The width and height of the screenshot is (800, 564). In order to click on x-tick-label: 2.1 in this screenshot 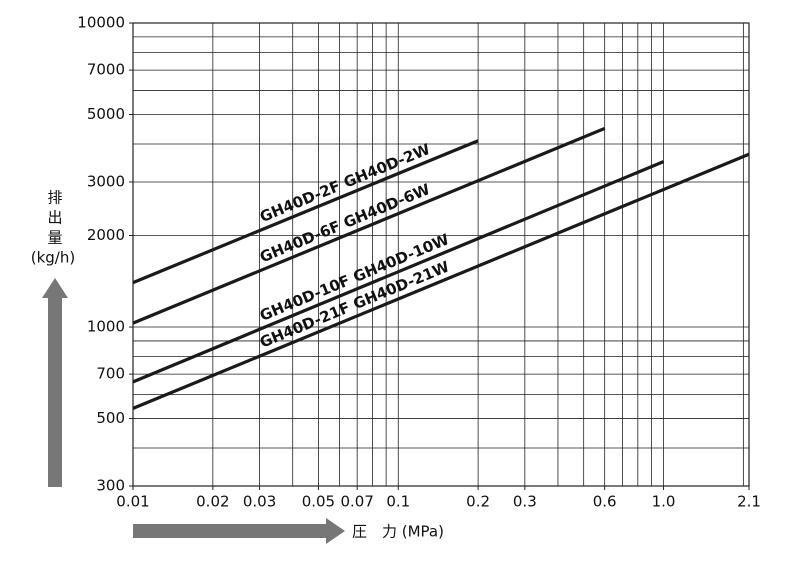, I will do `click(749, 502)`.